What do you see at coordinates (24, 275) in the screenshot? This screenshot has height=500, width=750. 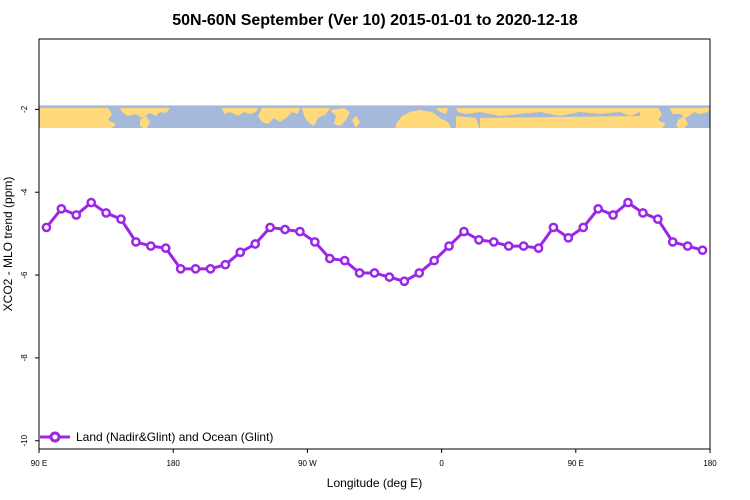 I see `y-tick-label: -6` at bounding box center [24, 275].